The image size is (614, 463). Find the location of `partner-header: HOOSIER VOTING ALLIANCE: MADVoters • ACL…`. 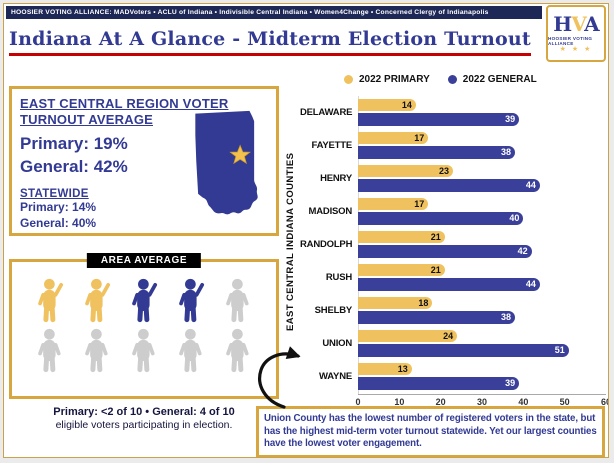

partner-header: HOOSIER VOTING ALLIANCE: MADVoters • ACL… is located at coordinates (274, 12).